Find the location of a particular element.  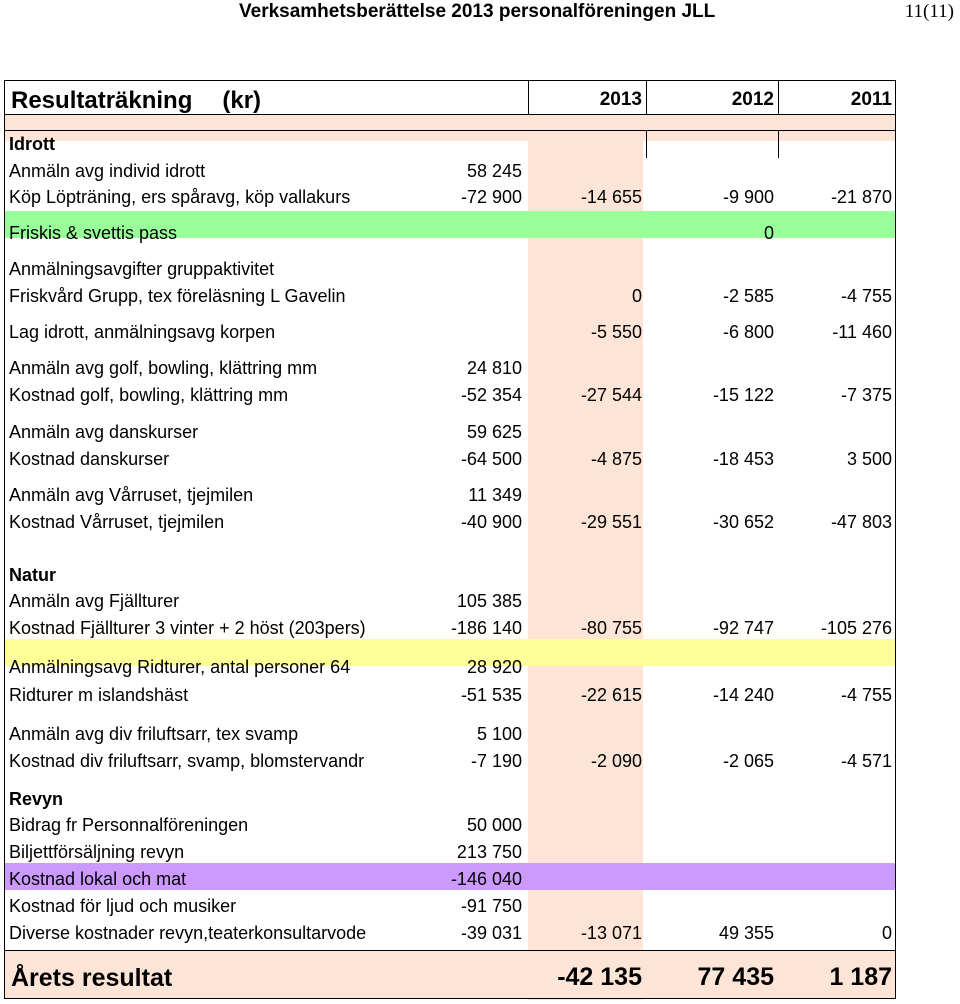

row-value-c2: -14 655 is located at coordinates (611, 197).